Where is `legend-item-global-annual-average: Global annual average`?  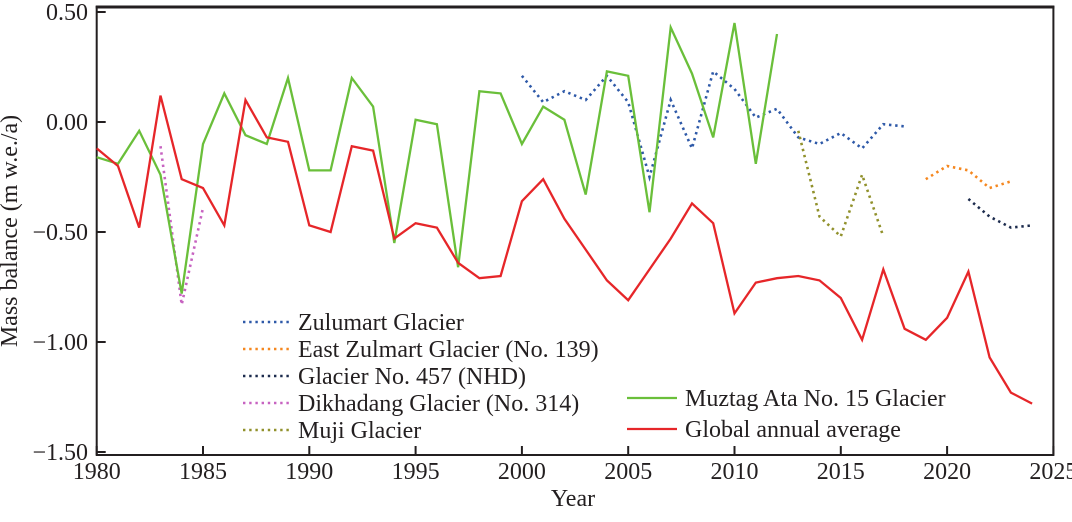
legend-item-global-annual-average: Global annual average is located at coordinates (764, 430).